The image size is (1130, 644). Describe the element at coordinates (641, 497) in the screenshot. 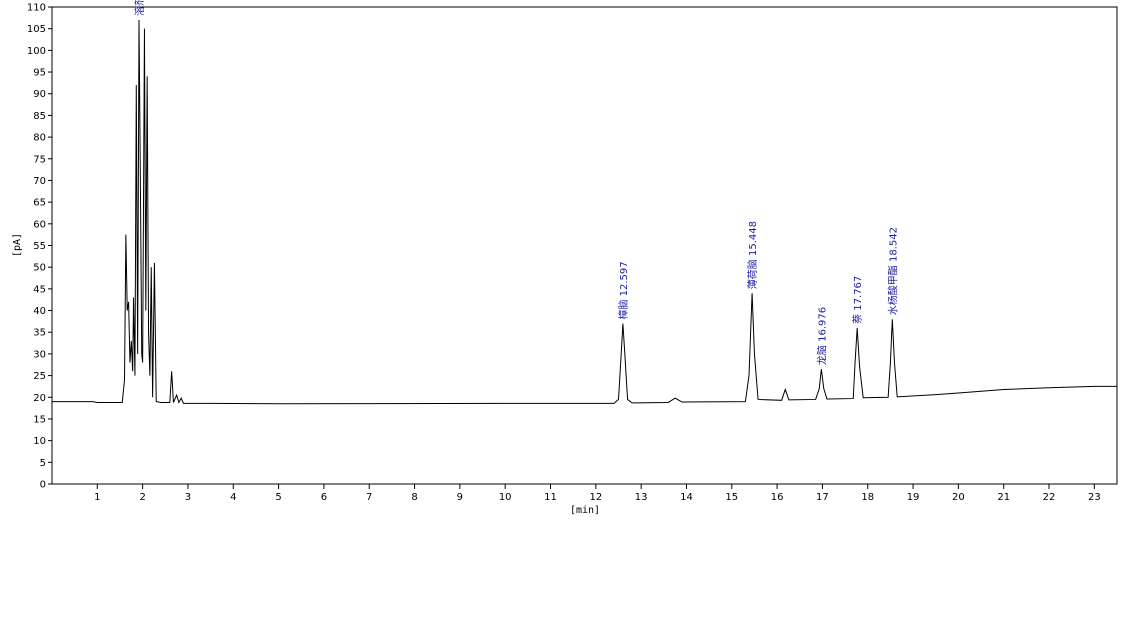

I see `x-tick-label: 13` at that location.